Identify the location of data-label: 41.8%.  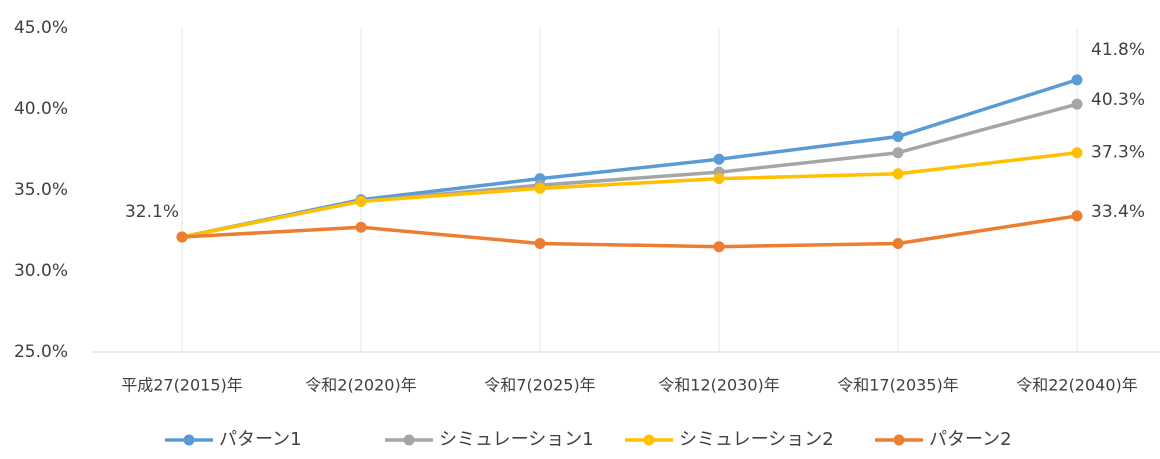
(1118, 50).